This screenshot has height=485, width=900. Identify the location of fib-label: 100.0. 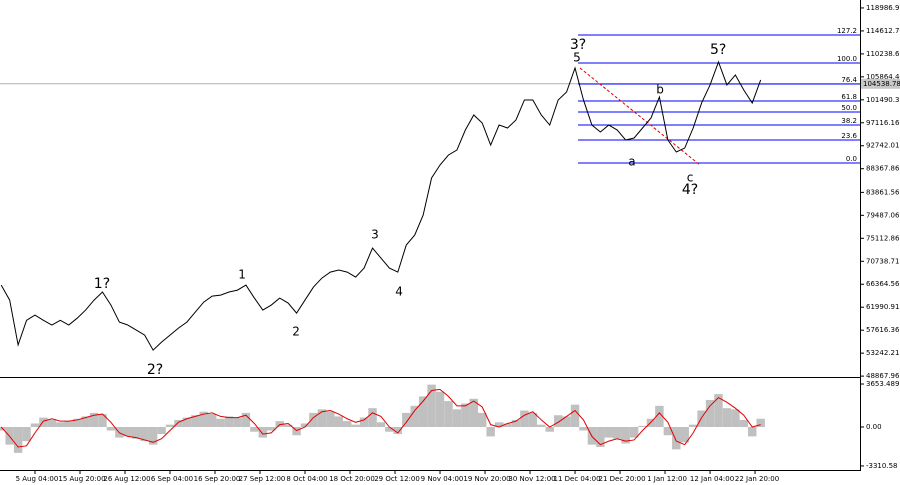
(847, 59).